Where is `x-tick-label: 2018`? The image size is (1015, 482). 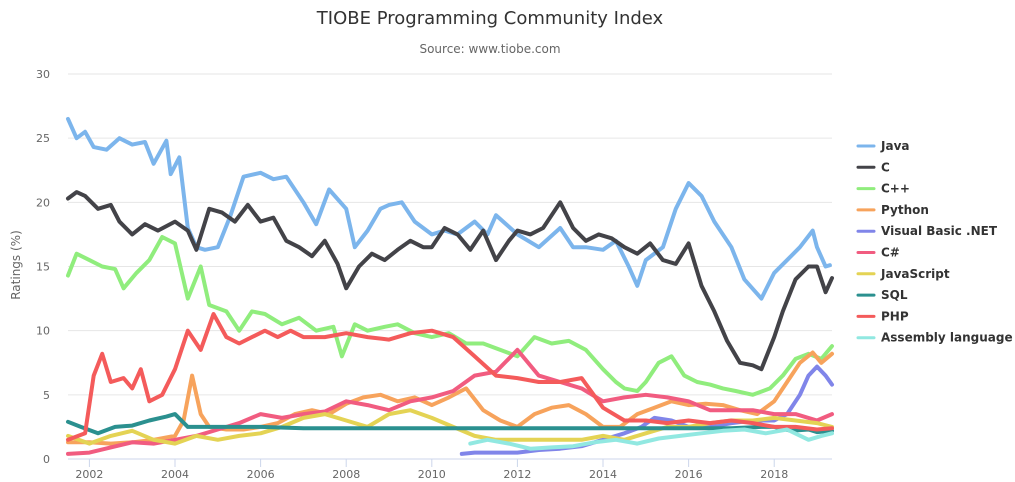
x-tick-label: 2018 is located at coordinates (774, 474).